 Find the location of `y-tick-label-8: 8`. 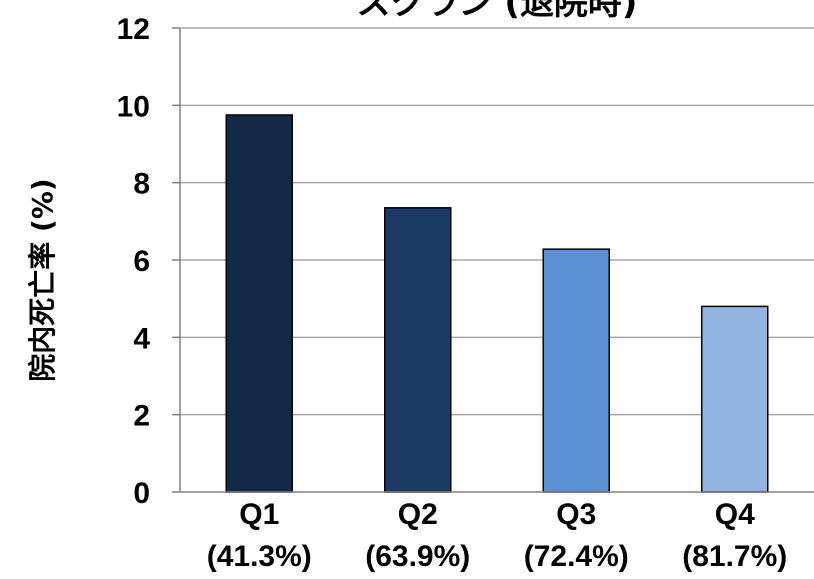

y-tick-label-8: 8 is located at coordinates (141, 184).